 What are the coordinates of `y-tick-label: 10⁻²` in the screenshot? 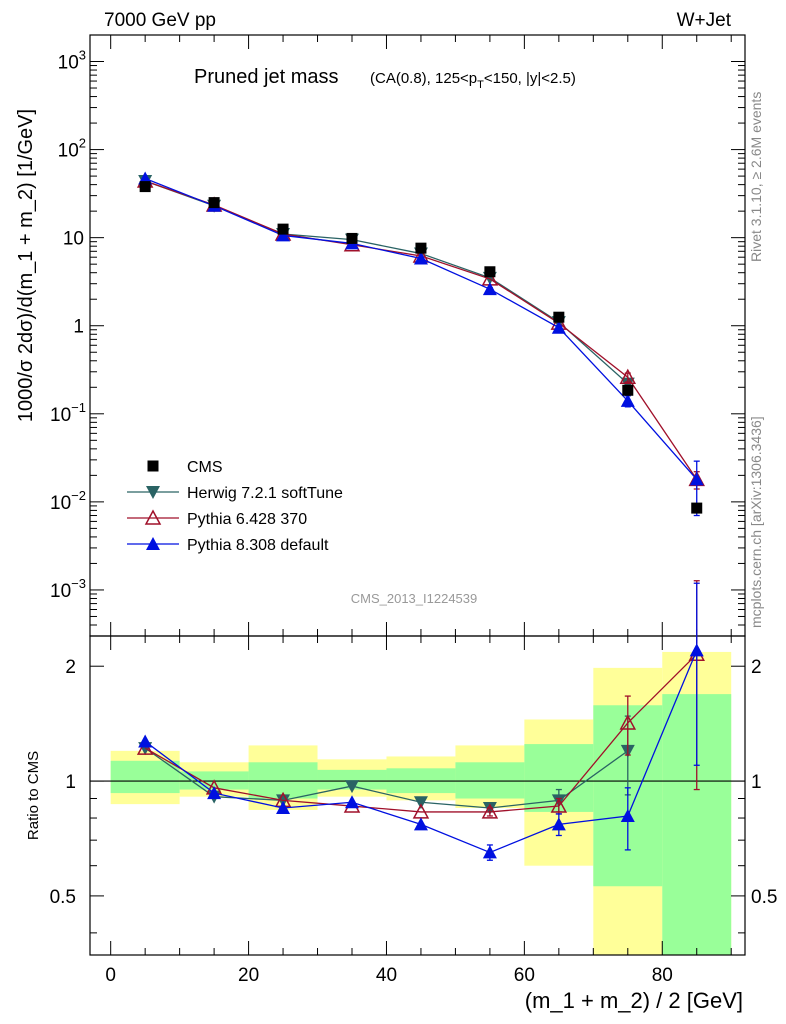 It's located at (68, 501).